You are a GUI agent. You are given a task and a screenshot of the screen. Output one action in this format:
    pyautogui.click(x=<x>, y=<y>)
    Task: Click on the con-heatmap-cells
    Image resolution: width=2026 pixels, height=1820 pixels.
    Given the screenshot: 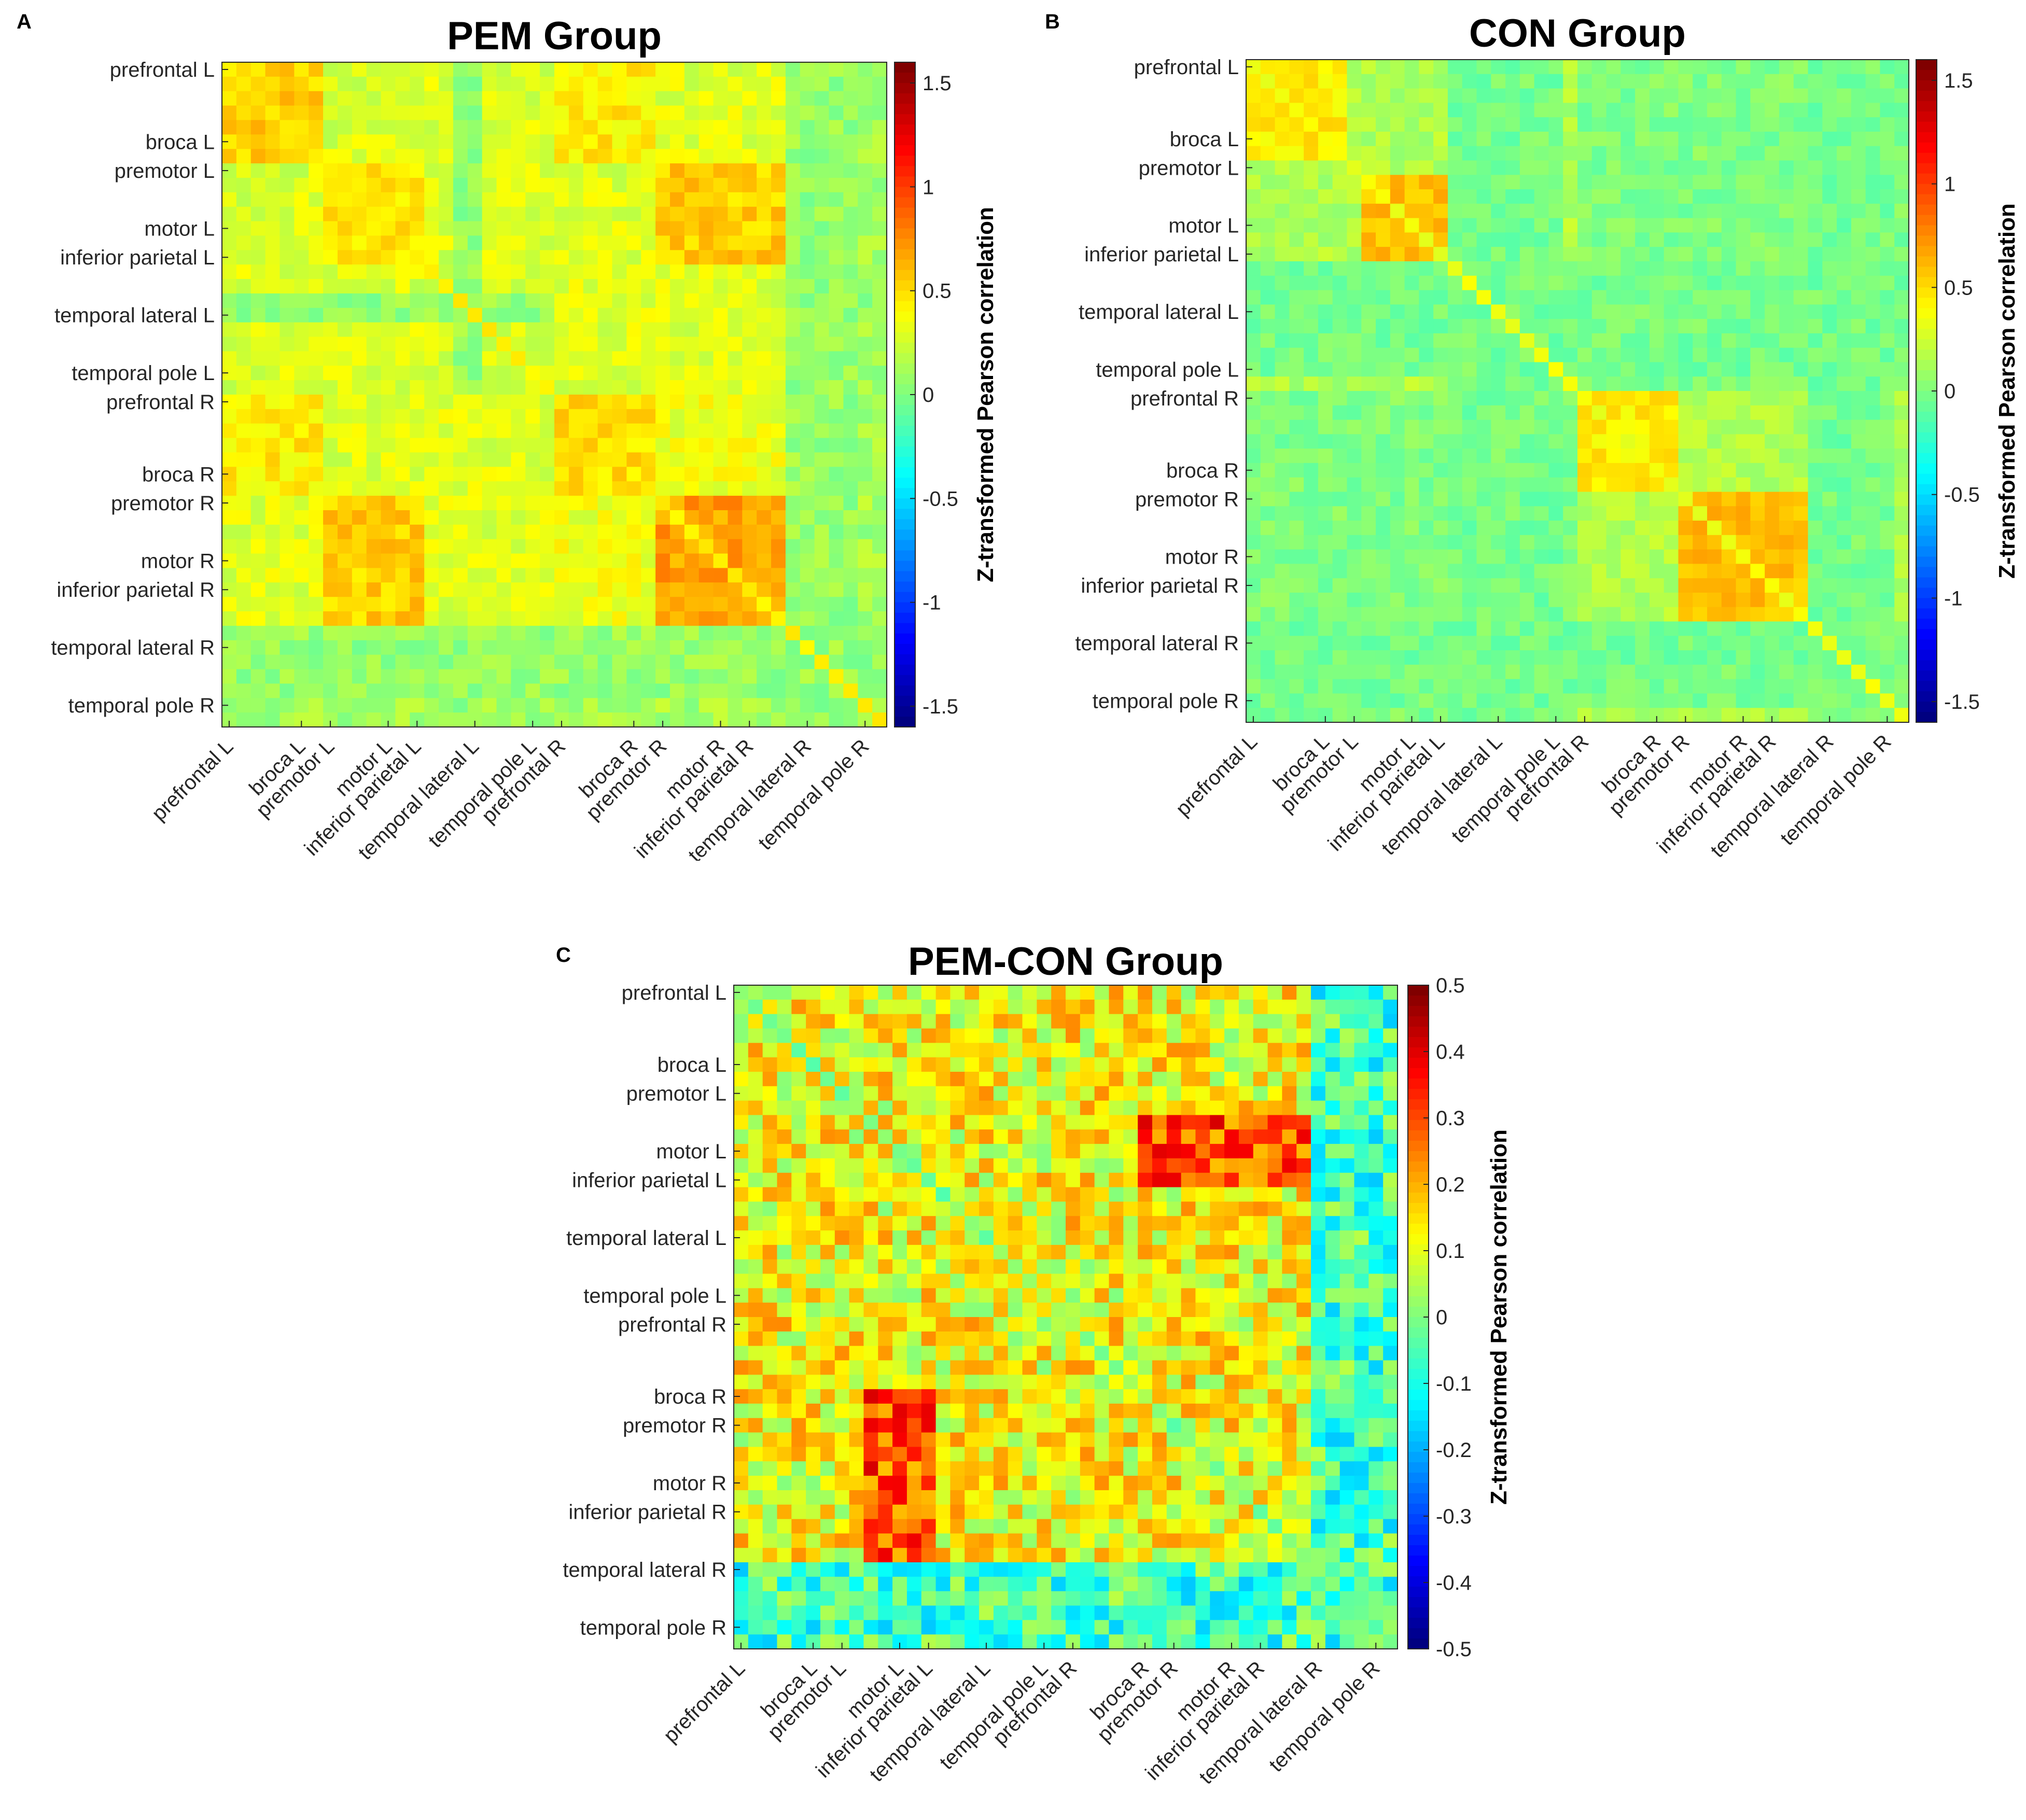 What is the action you would take?
    pyautogui.click(x=1578, y=391)
    